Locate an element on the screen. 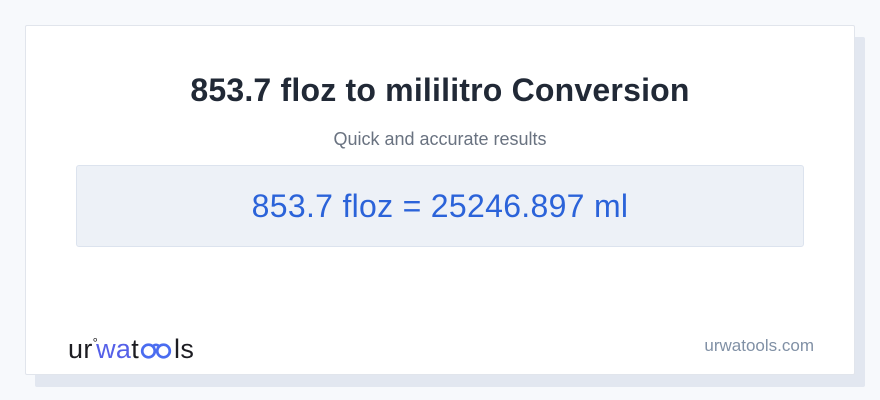 The image size is (880, 400). logo-segment-t: t is located at coordinates (135, 349).